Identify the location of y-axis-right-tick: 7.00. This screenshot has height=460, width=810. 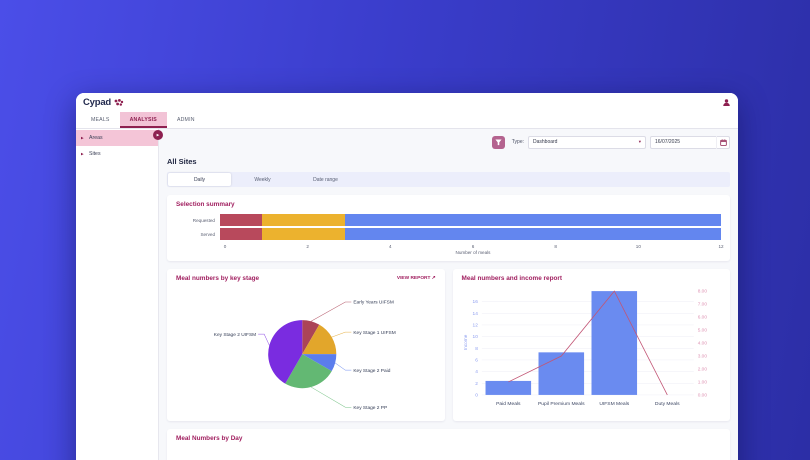
(702, 305).